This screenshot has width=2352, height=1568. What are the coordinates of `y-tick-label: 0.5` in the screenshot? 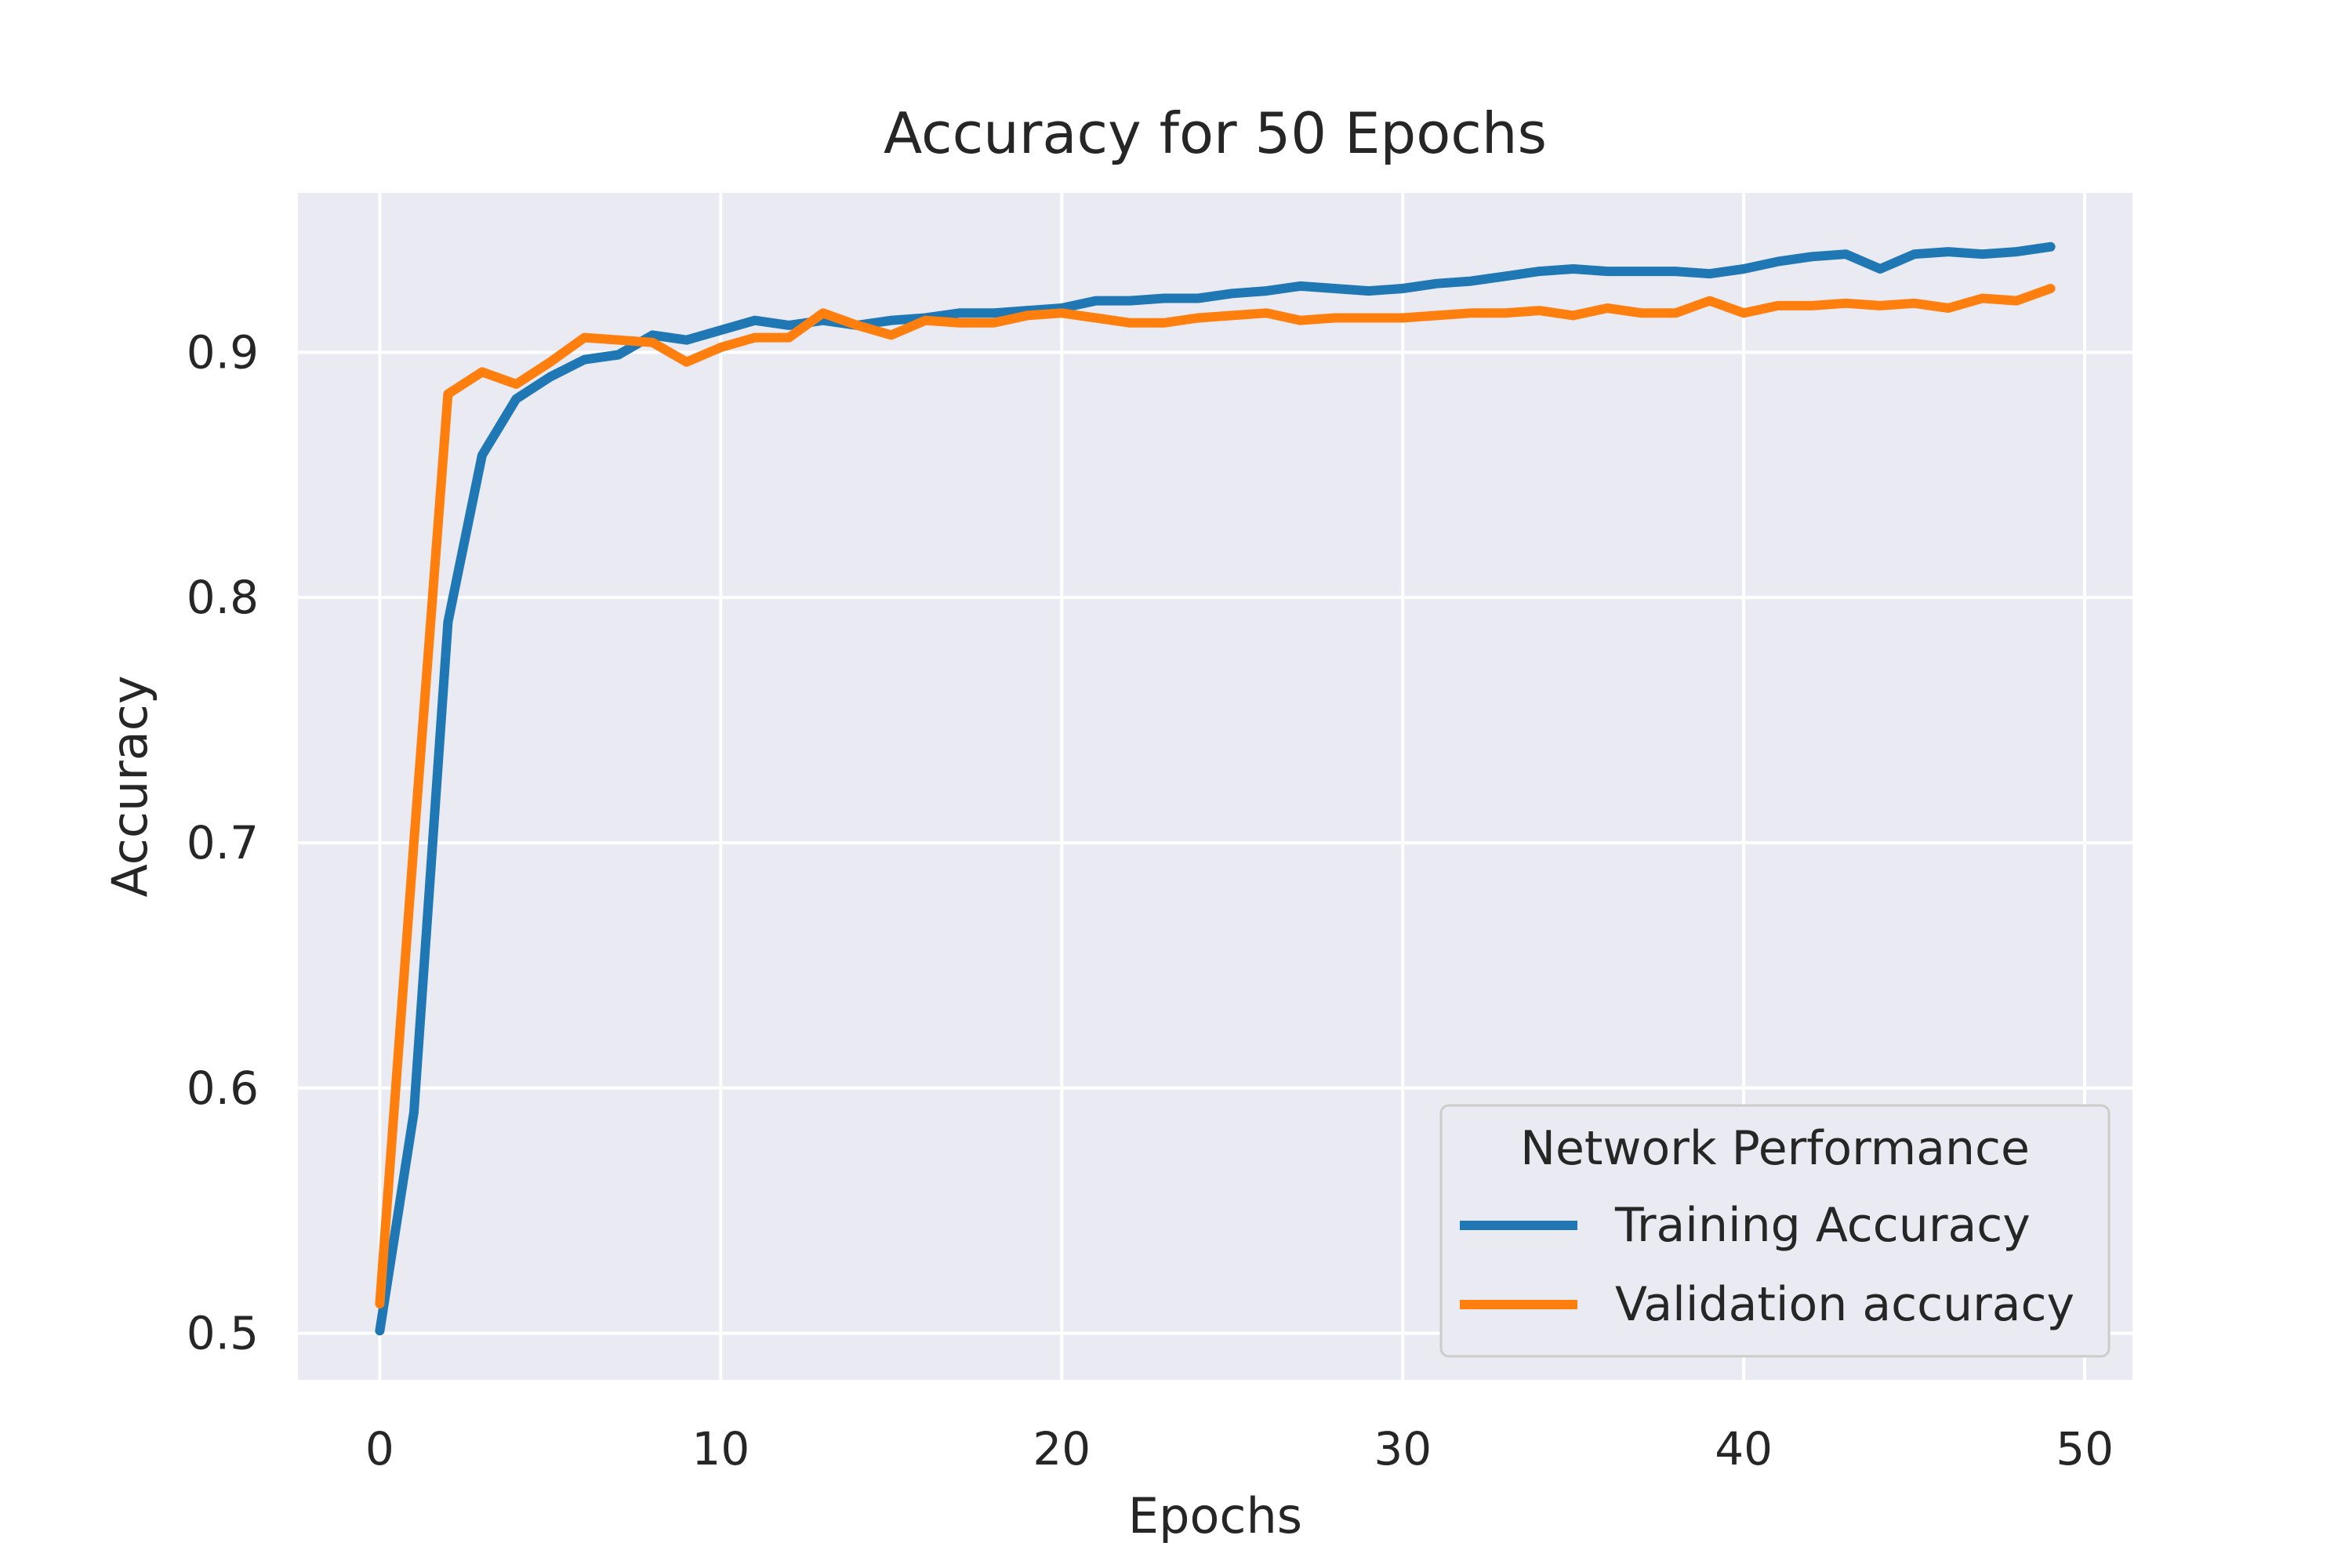 It's located at (223, 1333).